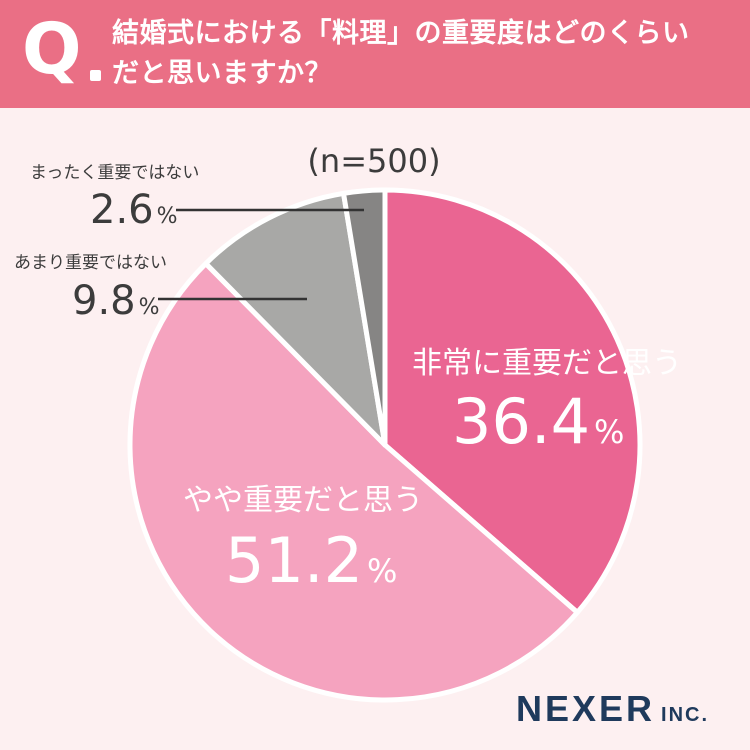 The height and width of the screenshot is (750, 750). I want to click on slice-value-number-not-important: 2.6, so click(122, 210).